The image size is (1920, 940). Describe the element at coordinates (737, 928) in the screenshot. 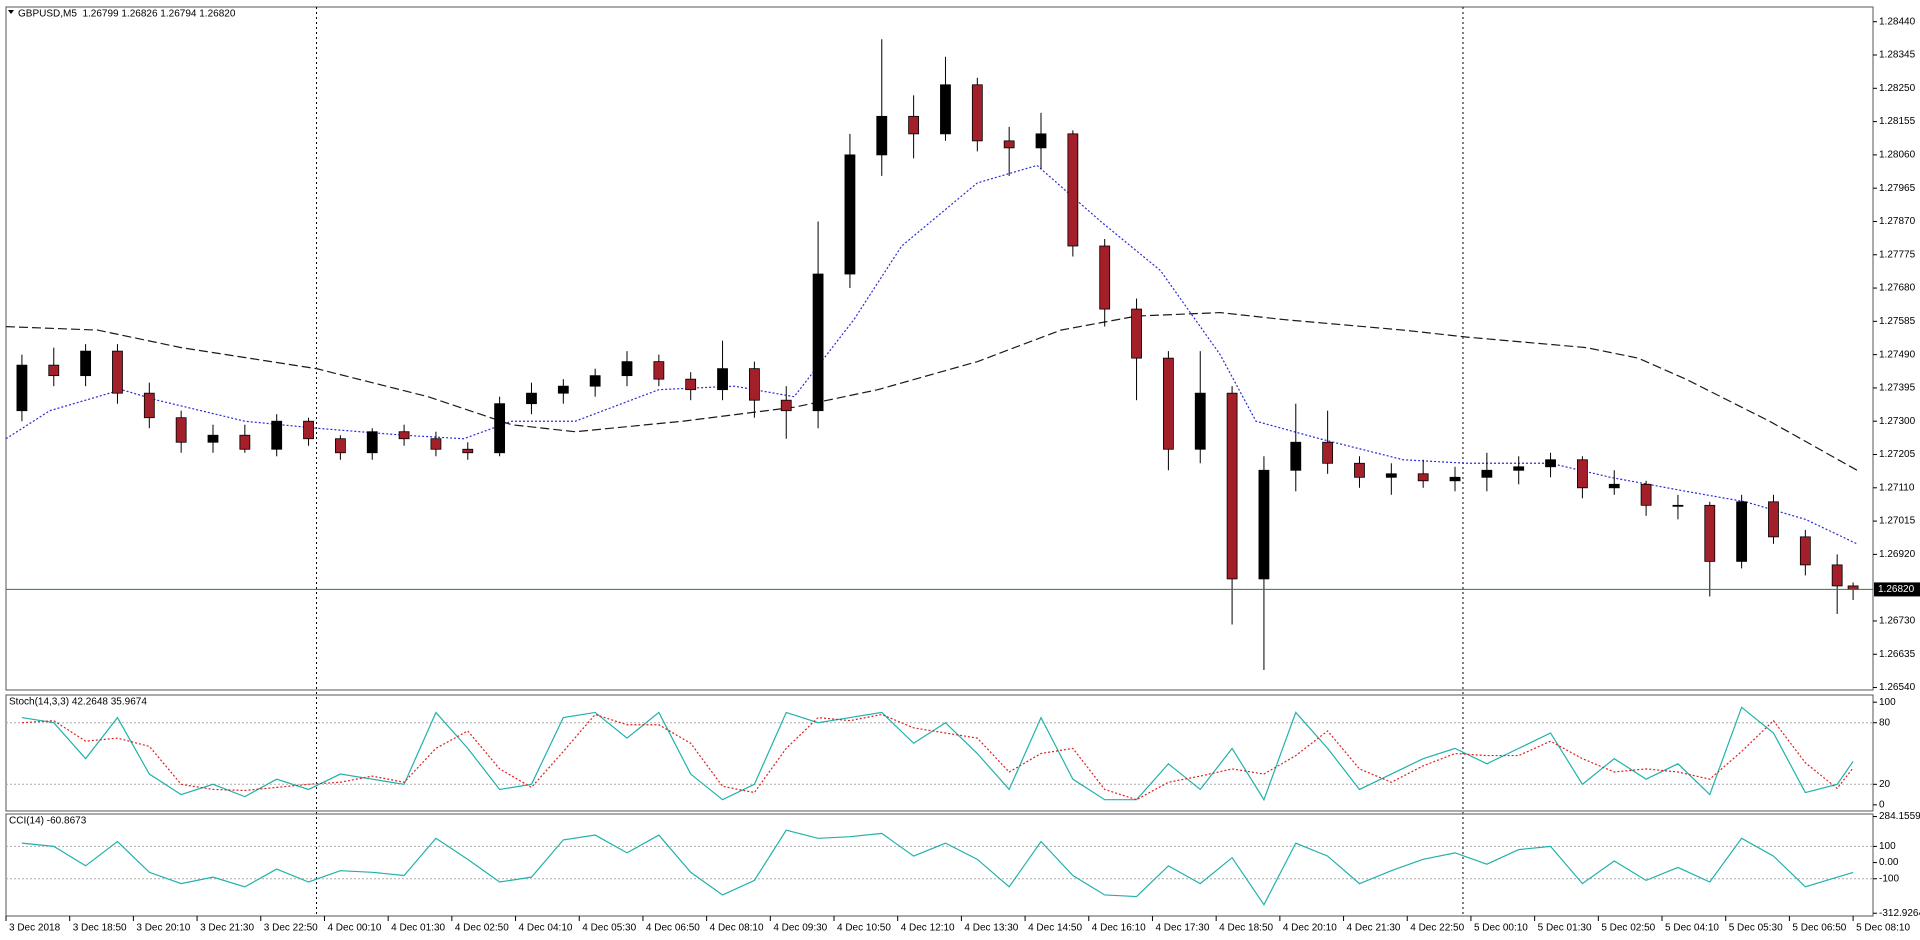

I see `x-tick-label: 4 Dec 08:10` at that location.